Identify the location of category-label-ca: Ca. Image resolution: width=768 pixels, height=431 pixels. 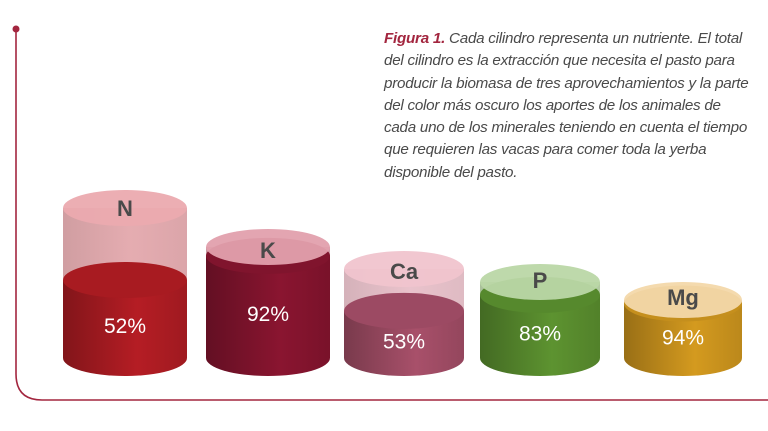
(404, 271).